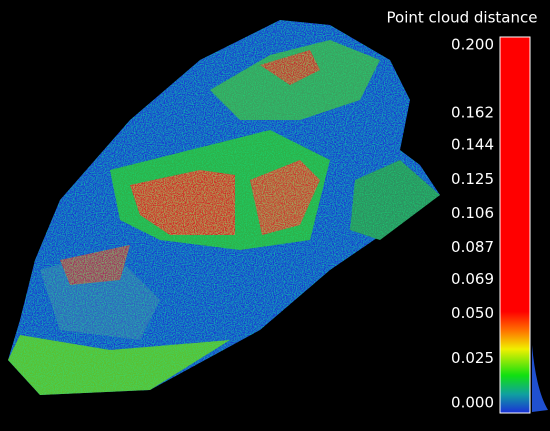  I want to click on scale-tick-label: 0.144, so click(472, 145).